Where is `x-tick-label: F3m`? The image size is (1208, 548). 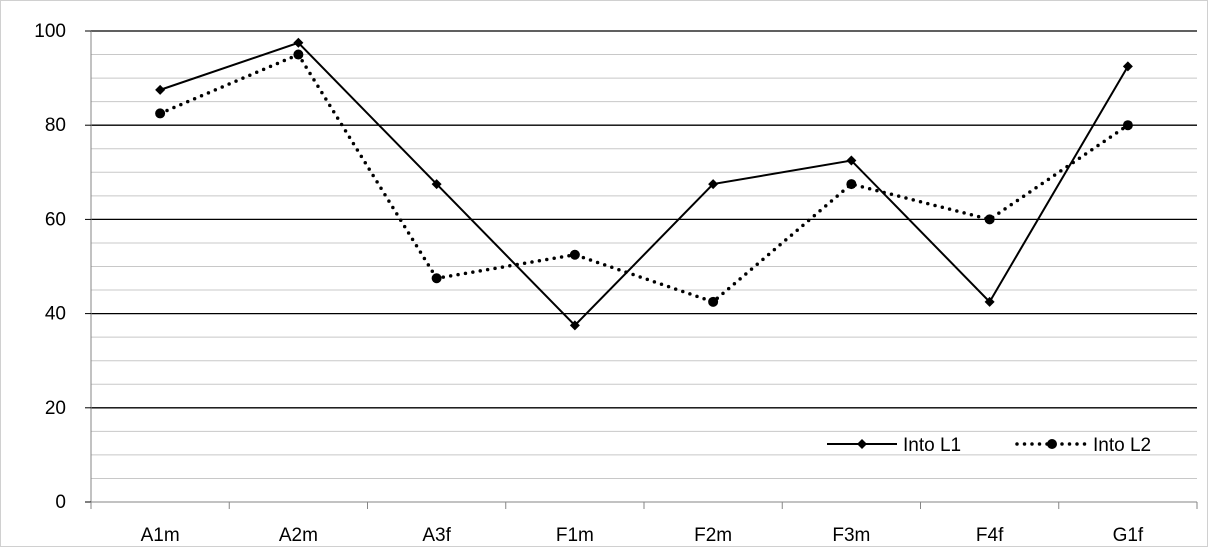 x-tick-label: F3m is located at coordinates (851, 535).